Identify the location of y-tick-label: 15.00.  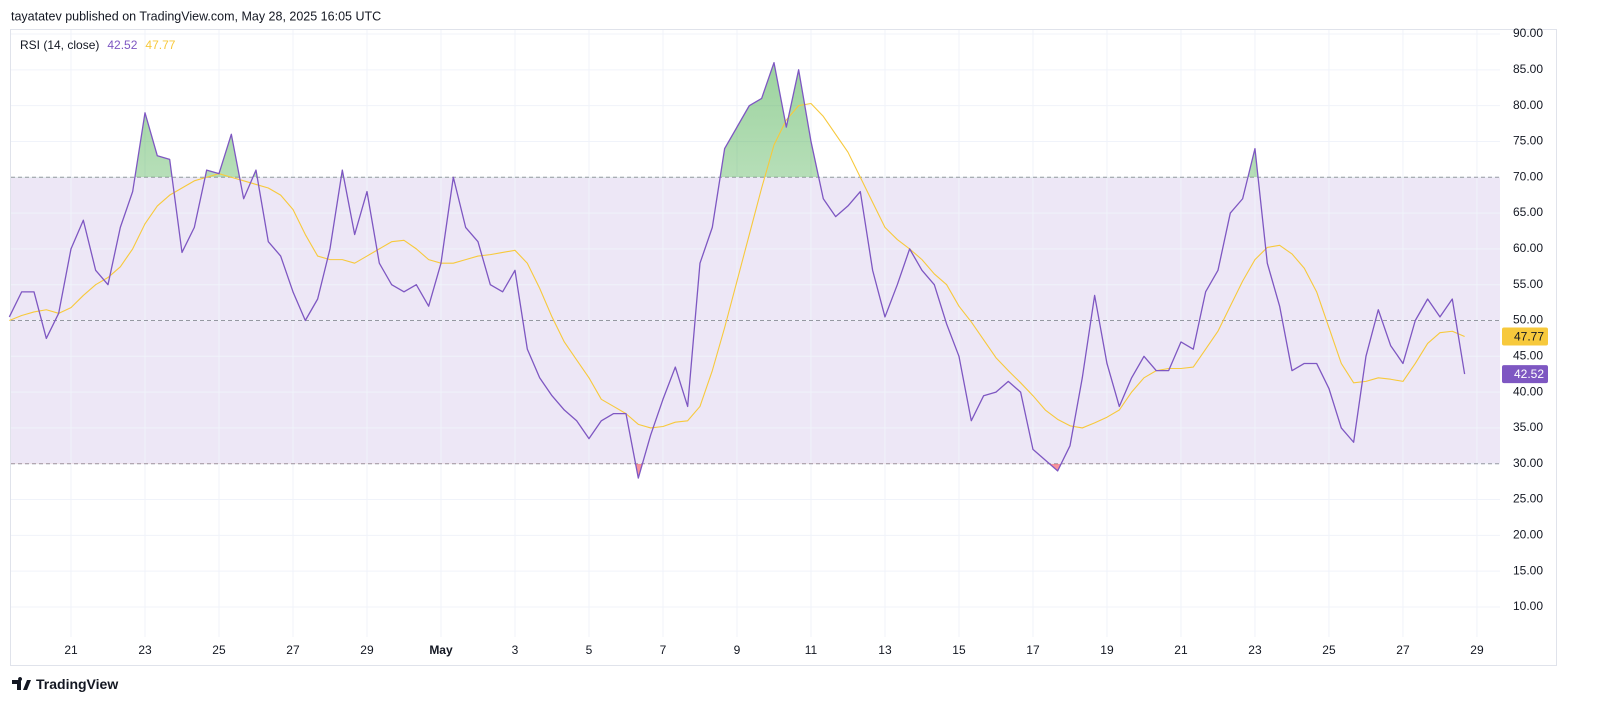
(1528, 570).